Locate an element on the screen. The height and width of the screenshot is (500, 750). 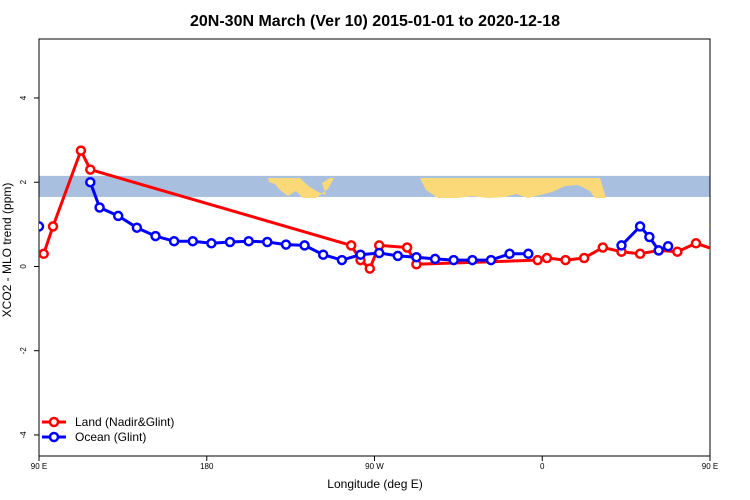
y-tick-label: -2 is located at coordinates (23, 351).